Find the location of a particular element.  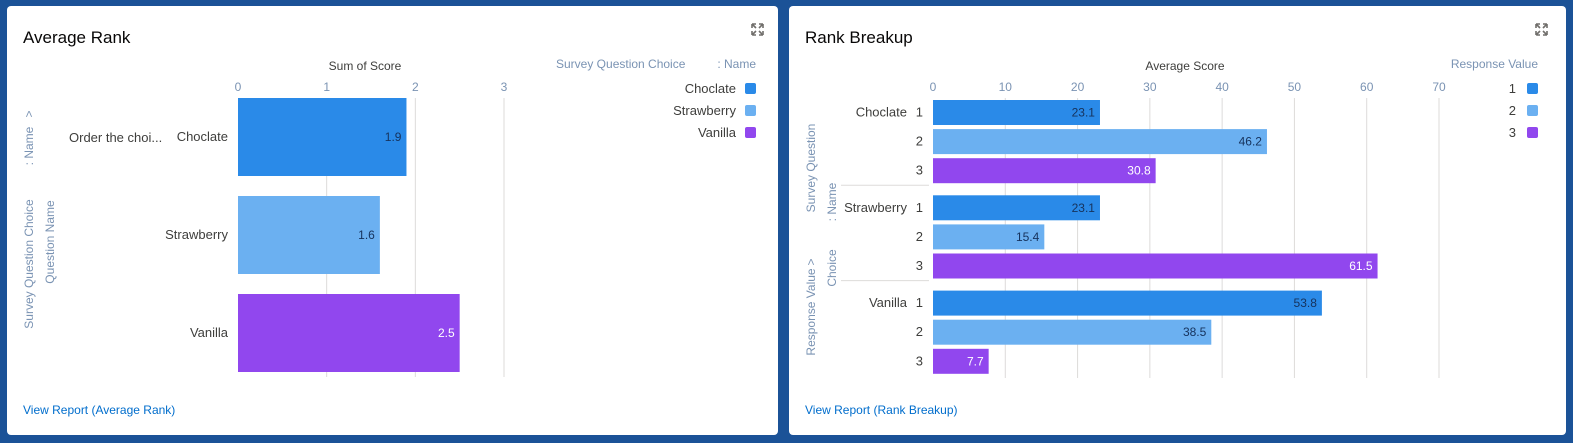

legend-label: Choclate is located at coordinates (710, 88).